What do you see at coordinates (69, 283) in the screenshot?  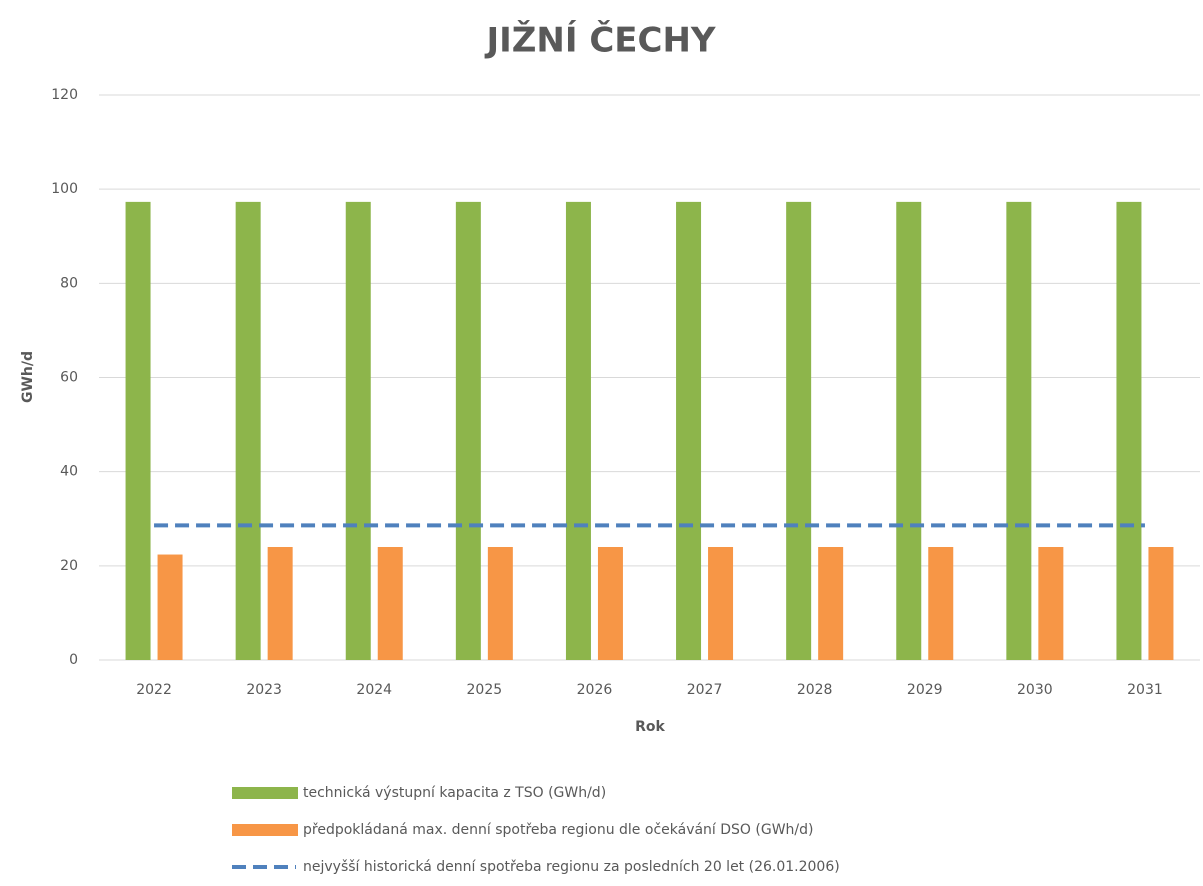 I see `y-tick-label: 80` at bounding box center [69, 283].